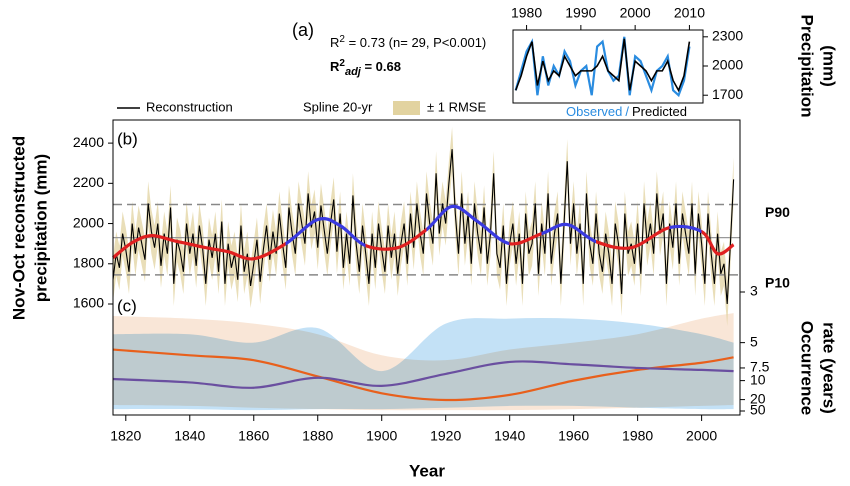 This screenshot has width=850, height=486. What do you see at coordinates (334, 42) in the screenshot?
I see `r2-base: R` at bounding box center [334, 42].